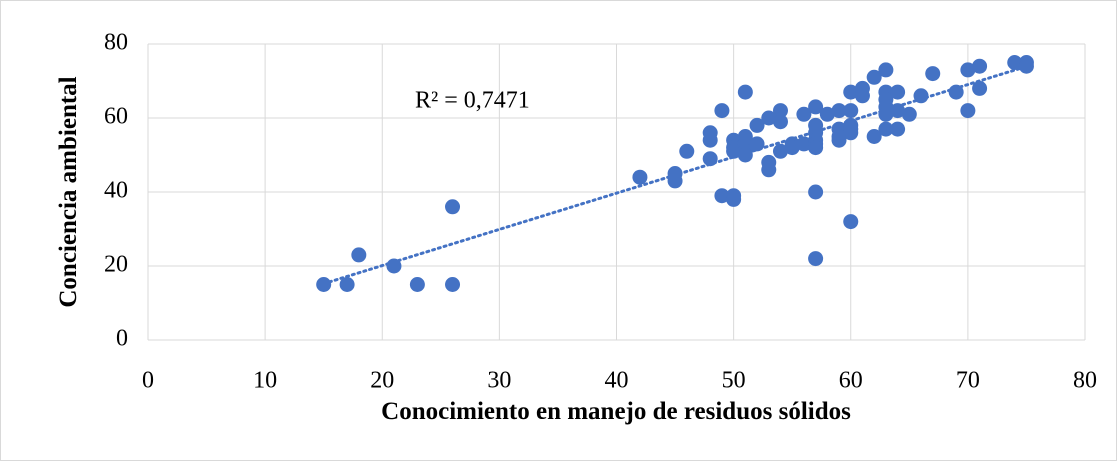 This screenshot has width=1117, height=466. I want to click on x-tick-label: 20, so click(382, 381).